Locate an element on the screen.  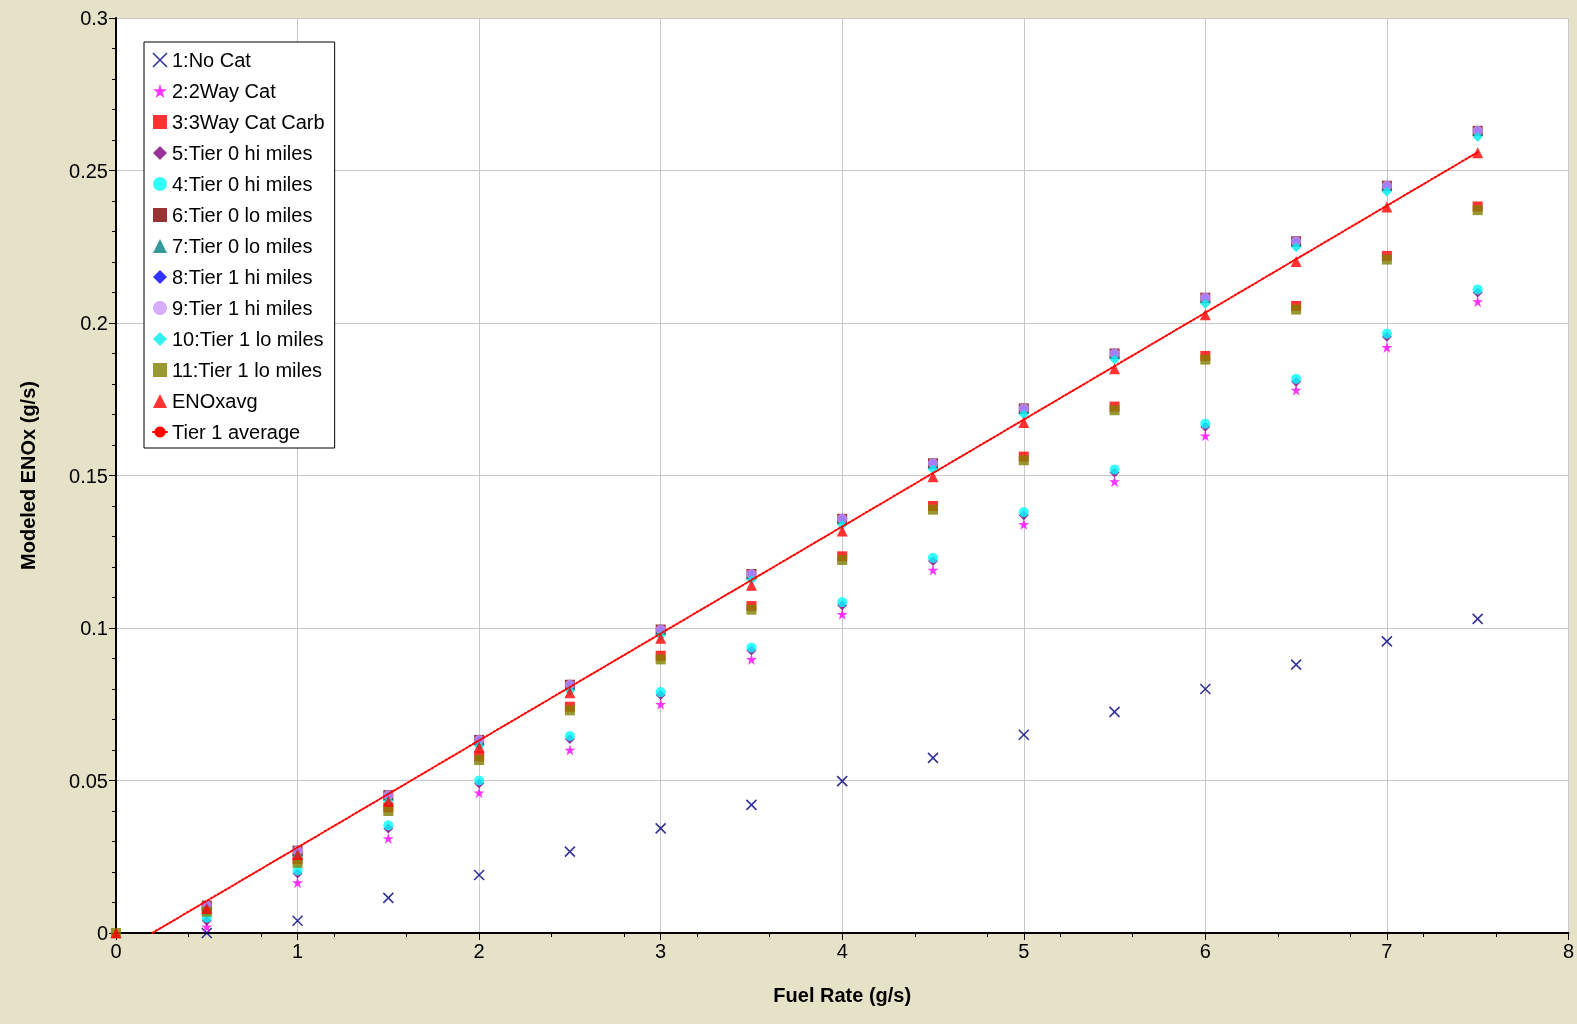
y-axis-title: Modeled ENOx (g/s) is located at coordinates (28, 475).